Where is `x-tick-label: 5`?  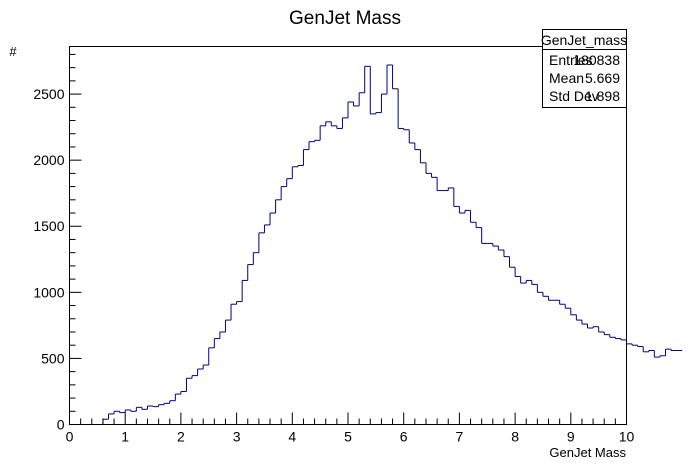
x-tick-label: 5 is located at coordinates (348, 437).